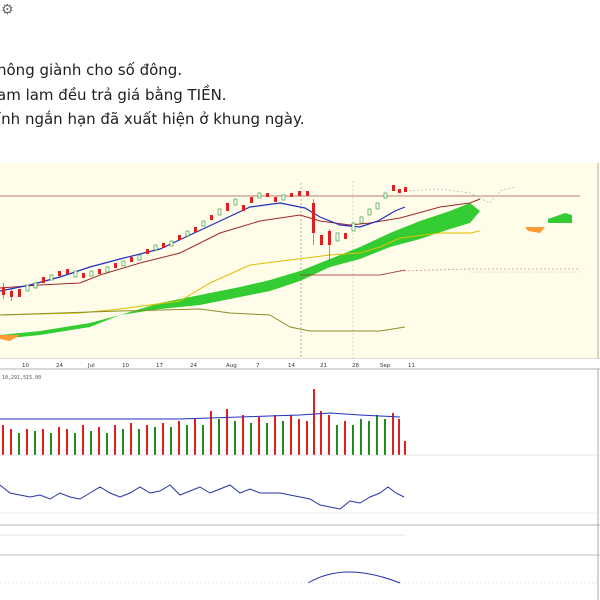 The width and height of the screenshot is (600, 600). Describe the element at coordinates (385, 366) in the screenshot. I see `x-tick: Sep` at that location.